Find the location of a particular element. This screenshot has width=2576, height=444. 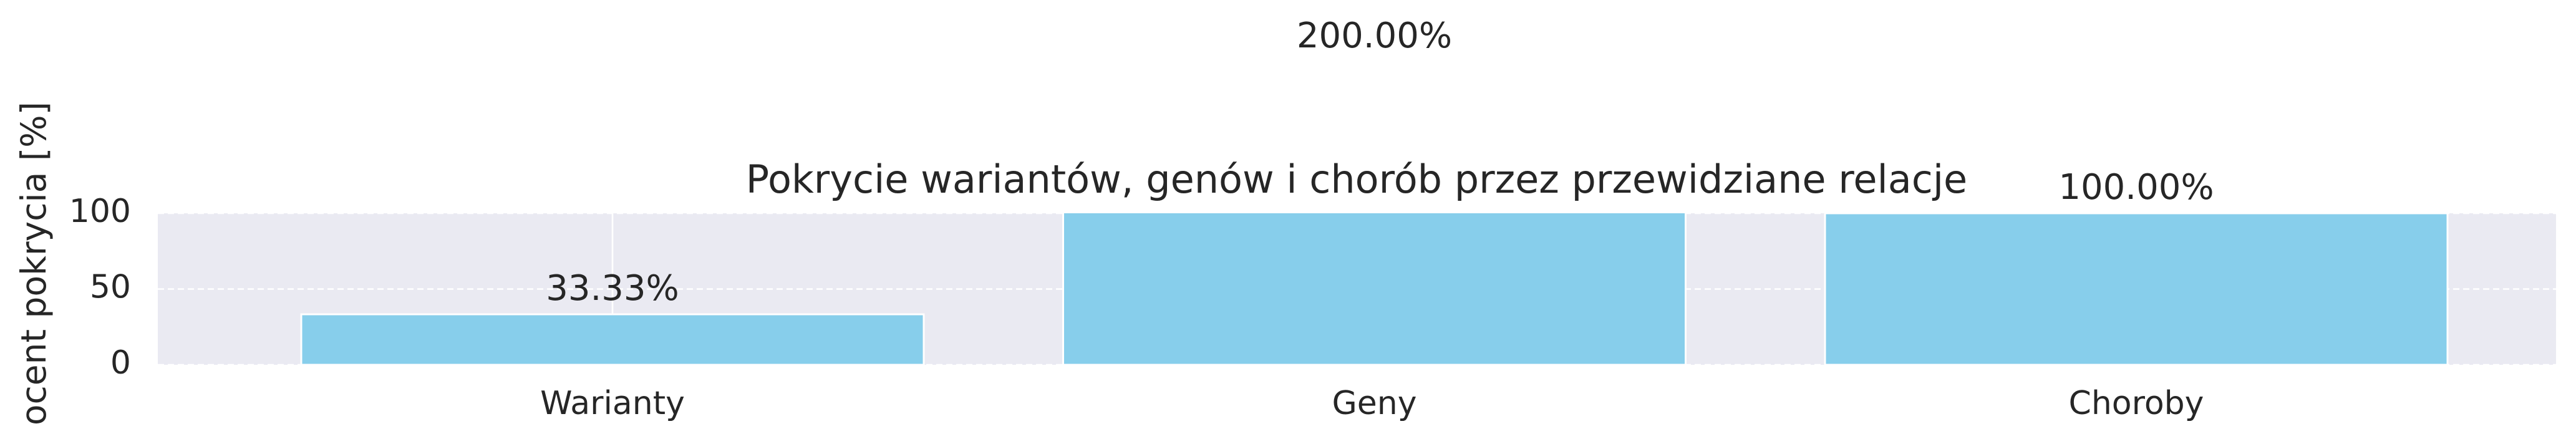

x-tick-label: Geny is located at coordinates (1374, 403).